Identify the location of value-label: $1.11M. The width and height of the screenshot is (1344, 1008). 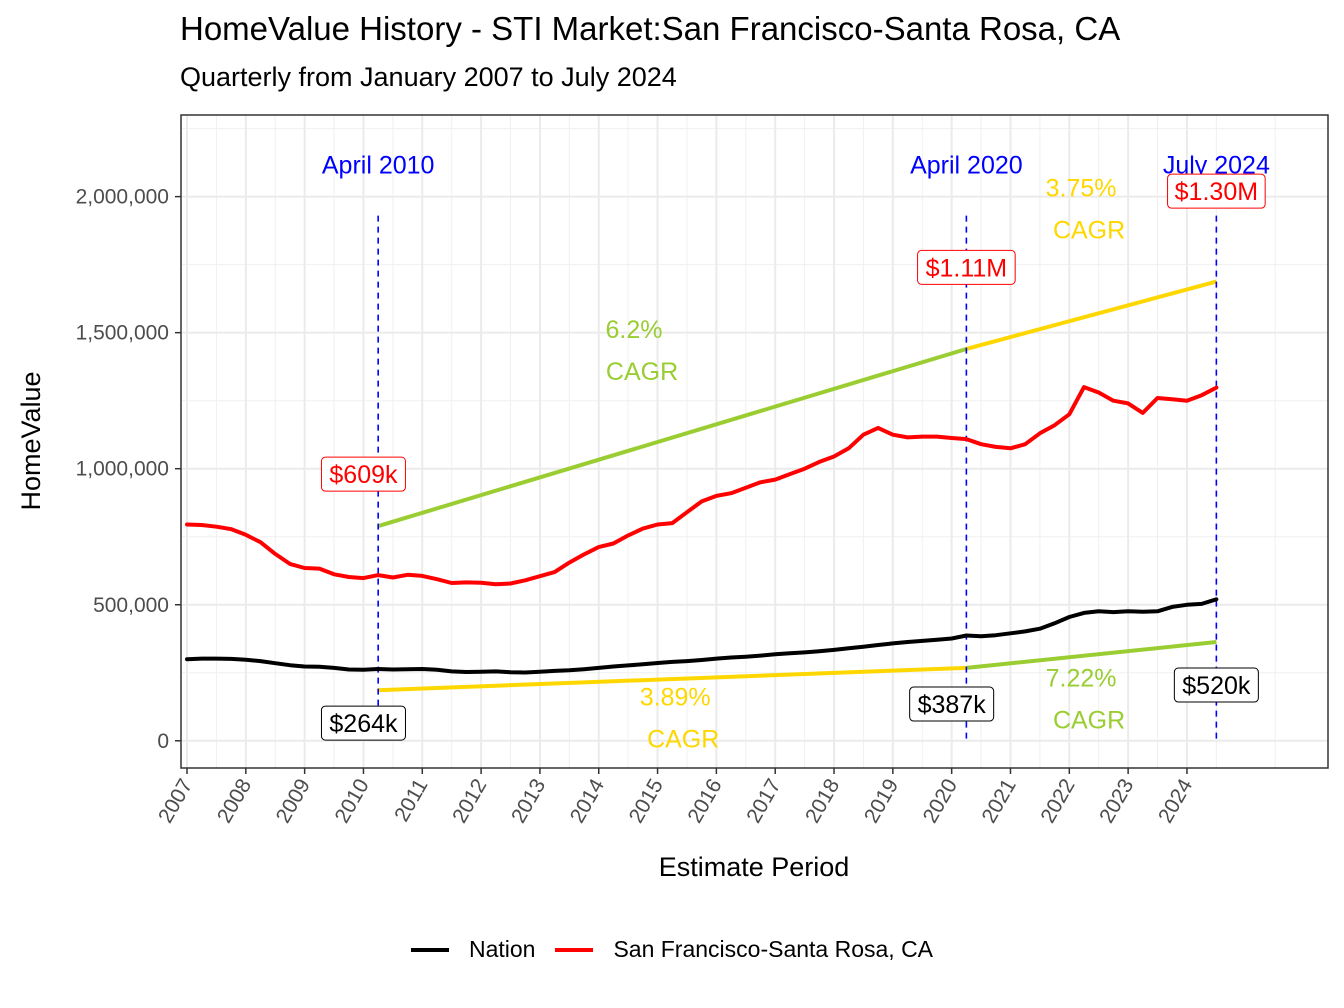
(967, 268).